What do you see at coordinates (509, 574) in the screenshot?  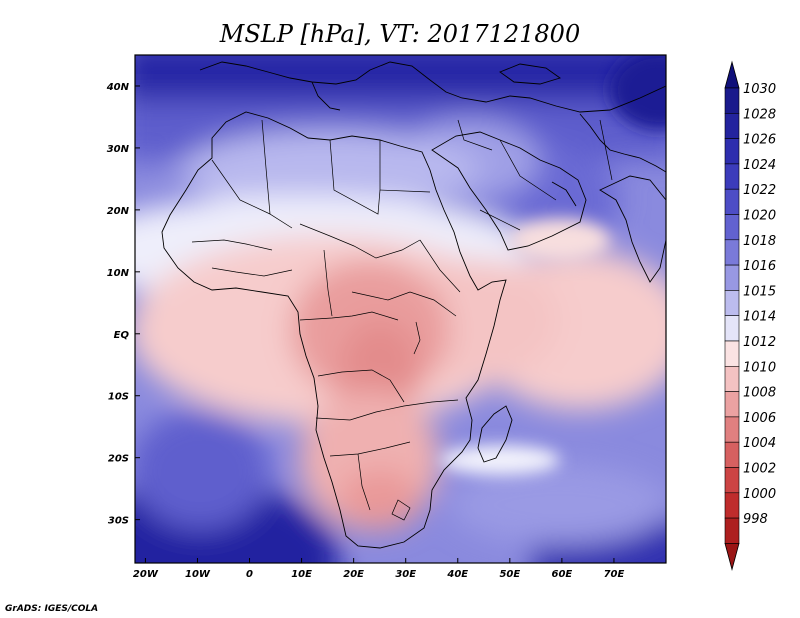 I see `x-tick-label: 50E` at bounding box center [509, 574].